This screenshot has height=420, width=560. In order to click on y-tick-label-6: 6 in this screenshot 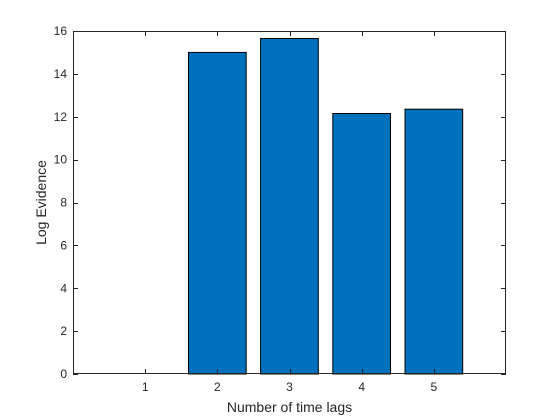, I will do `click(63, 245)`.